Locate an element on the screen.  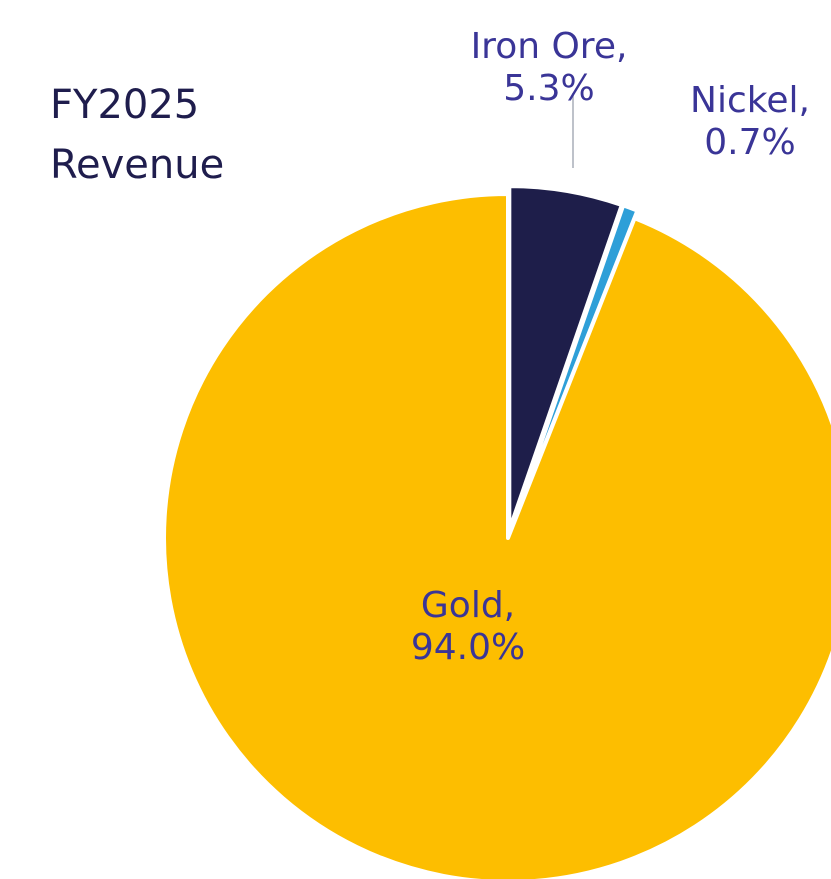
pie-label-gold: Gold, 94.0% is located at coordinates (468, 626).